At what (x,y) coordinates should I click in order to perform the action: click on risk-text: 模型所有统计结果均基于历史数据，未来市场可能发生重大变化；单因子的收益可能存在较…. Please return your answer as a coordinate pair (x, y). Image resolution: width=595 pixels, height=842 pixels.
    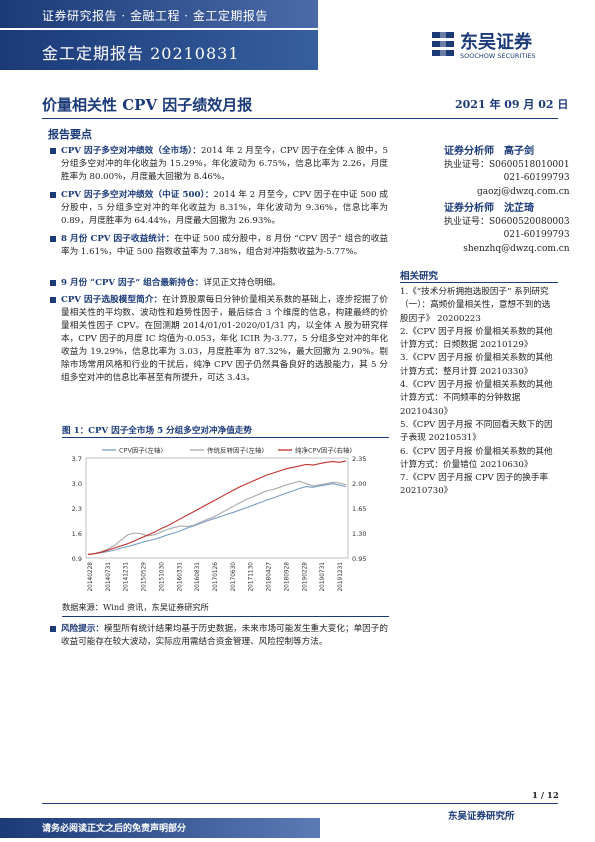
    Looking at the image, I should click on (224, 635).